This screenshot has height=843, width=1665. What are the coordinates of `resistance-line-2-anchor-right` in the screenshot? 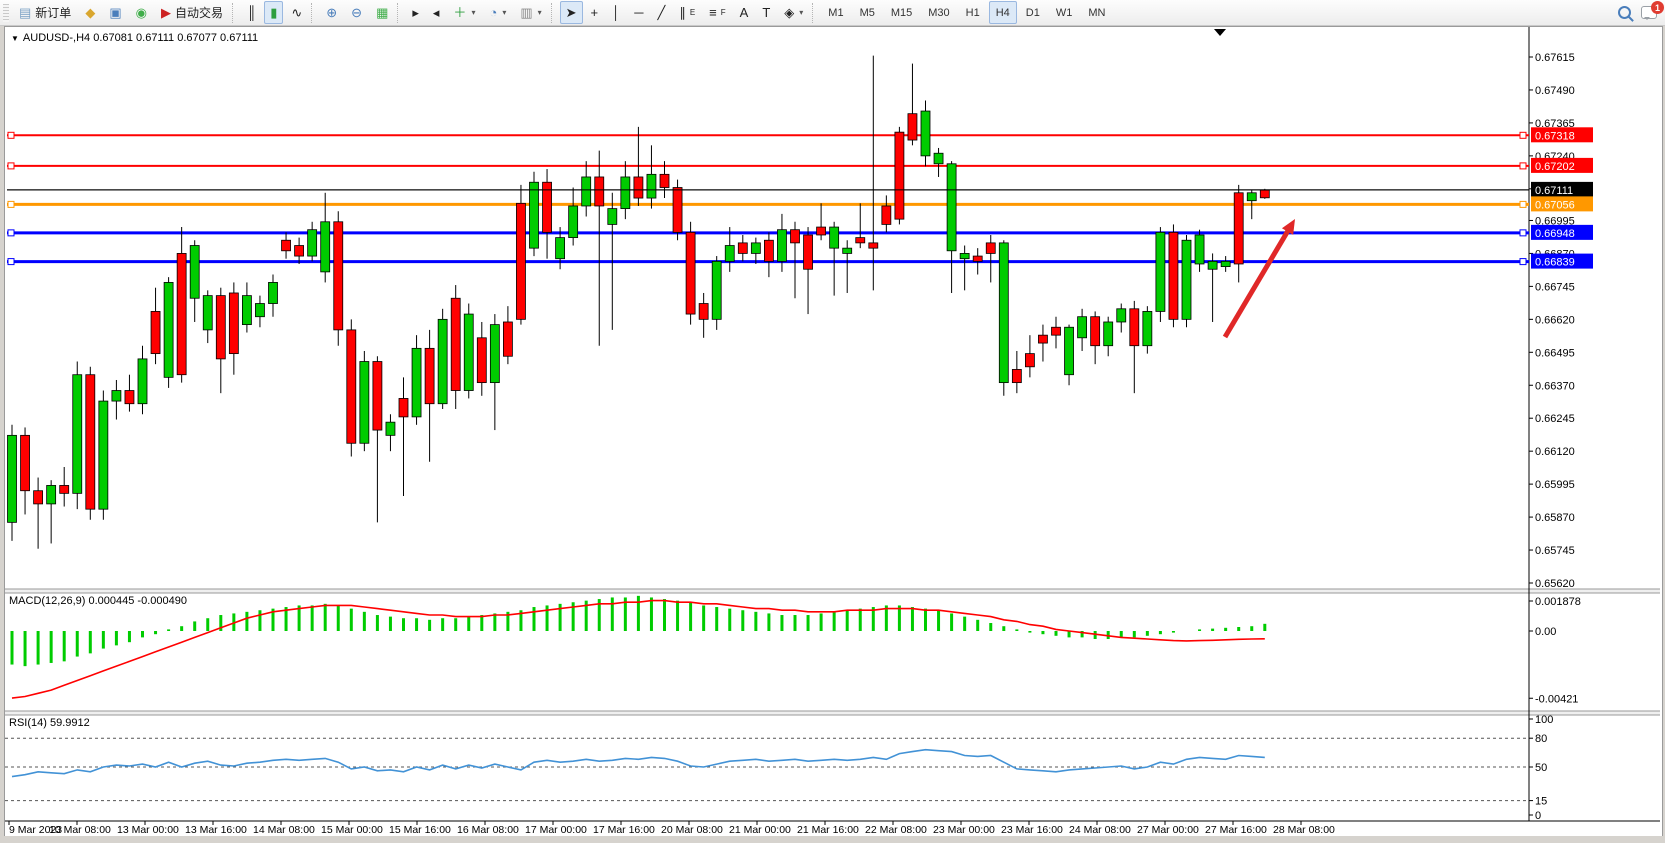 It's located at (1523, 166).